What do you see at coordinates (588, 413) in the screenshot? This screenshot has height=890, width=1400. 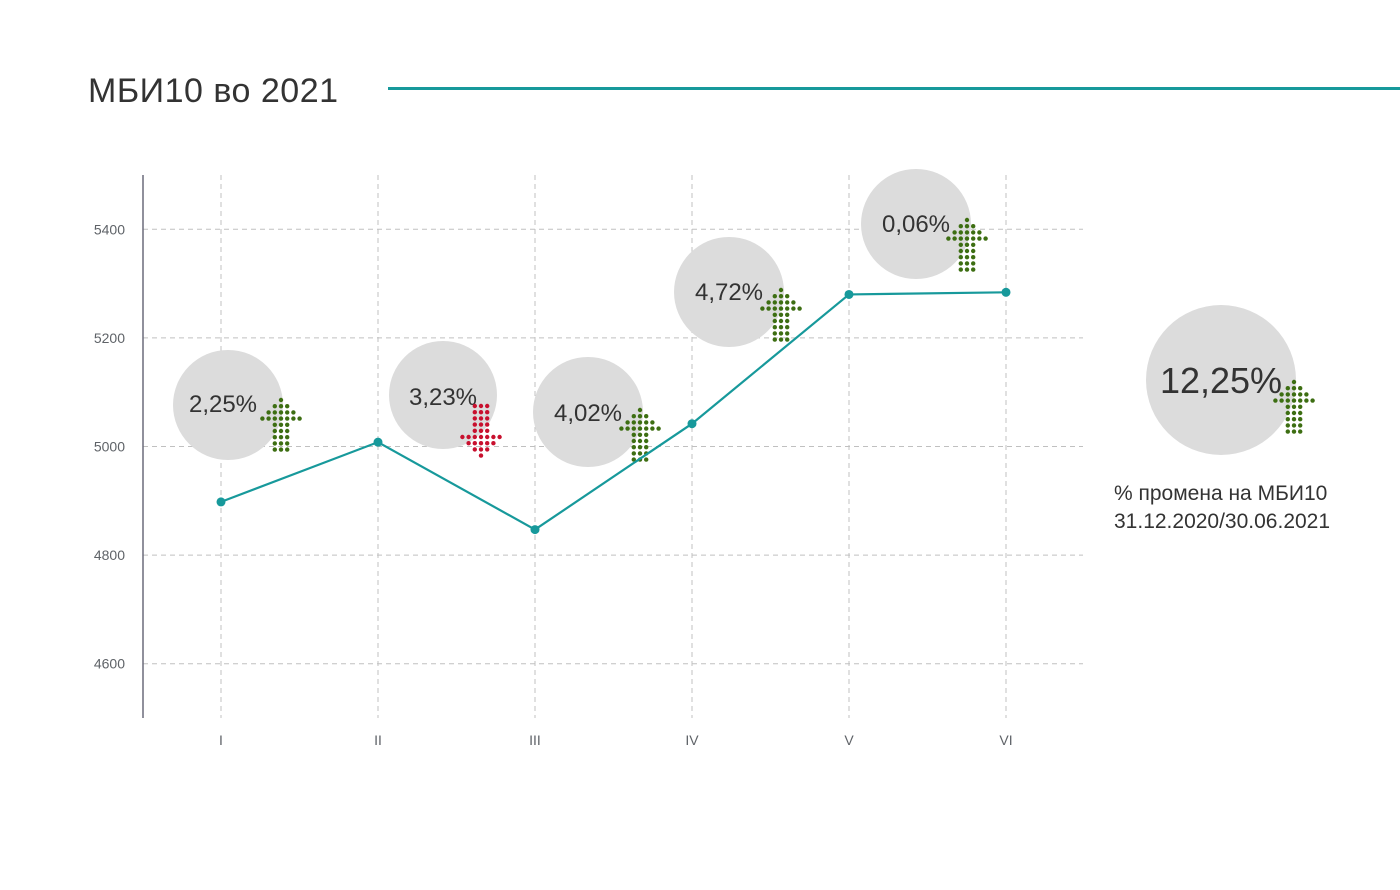 I see `change-label: 4,02%` at bounding box center [588, 413].